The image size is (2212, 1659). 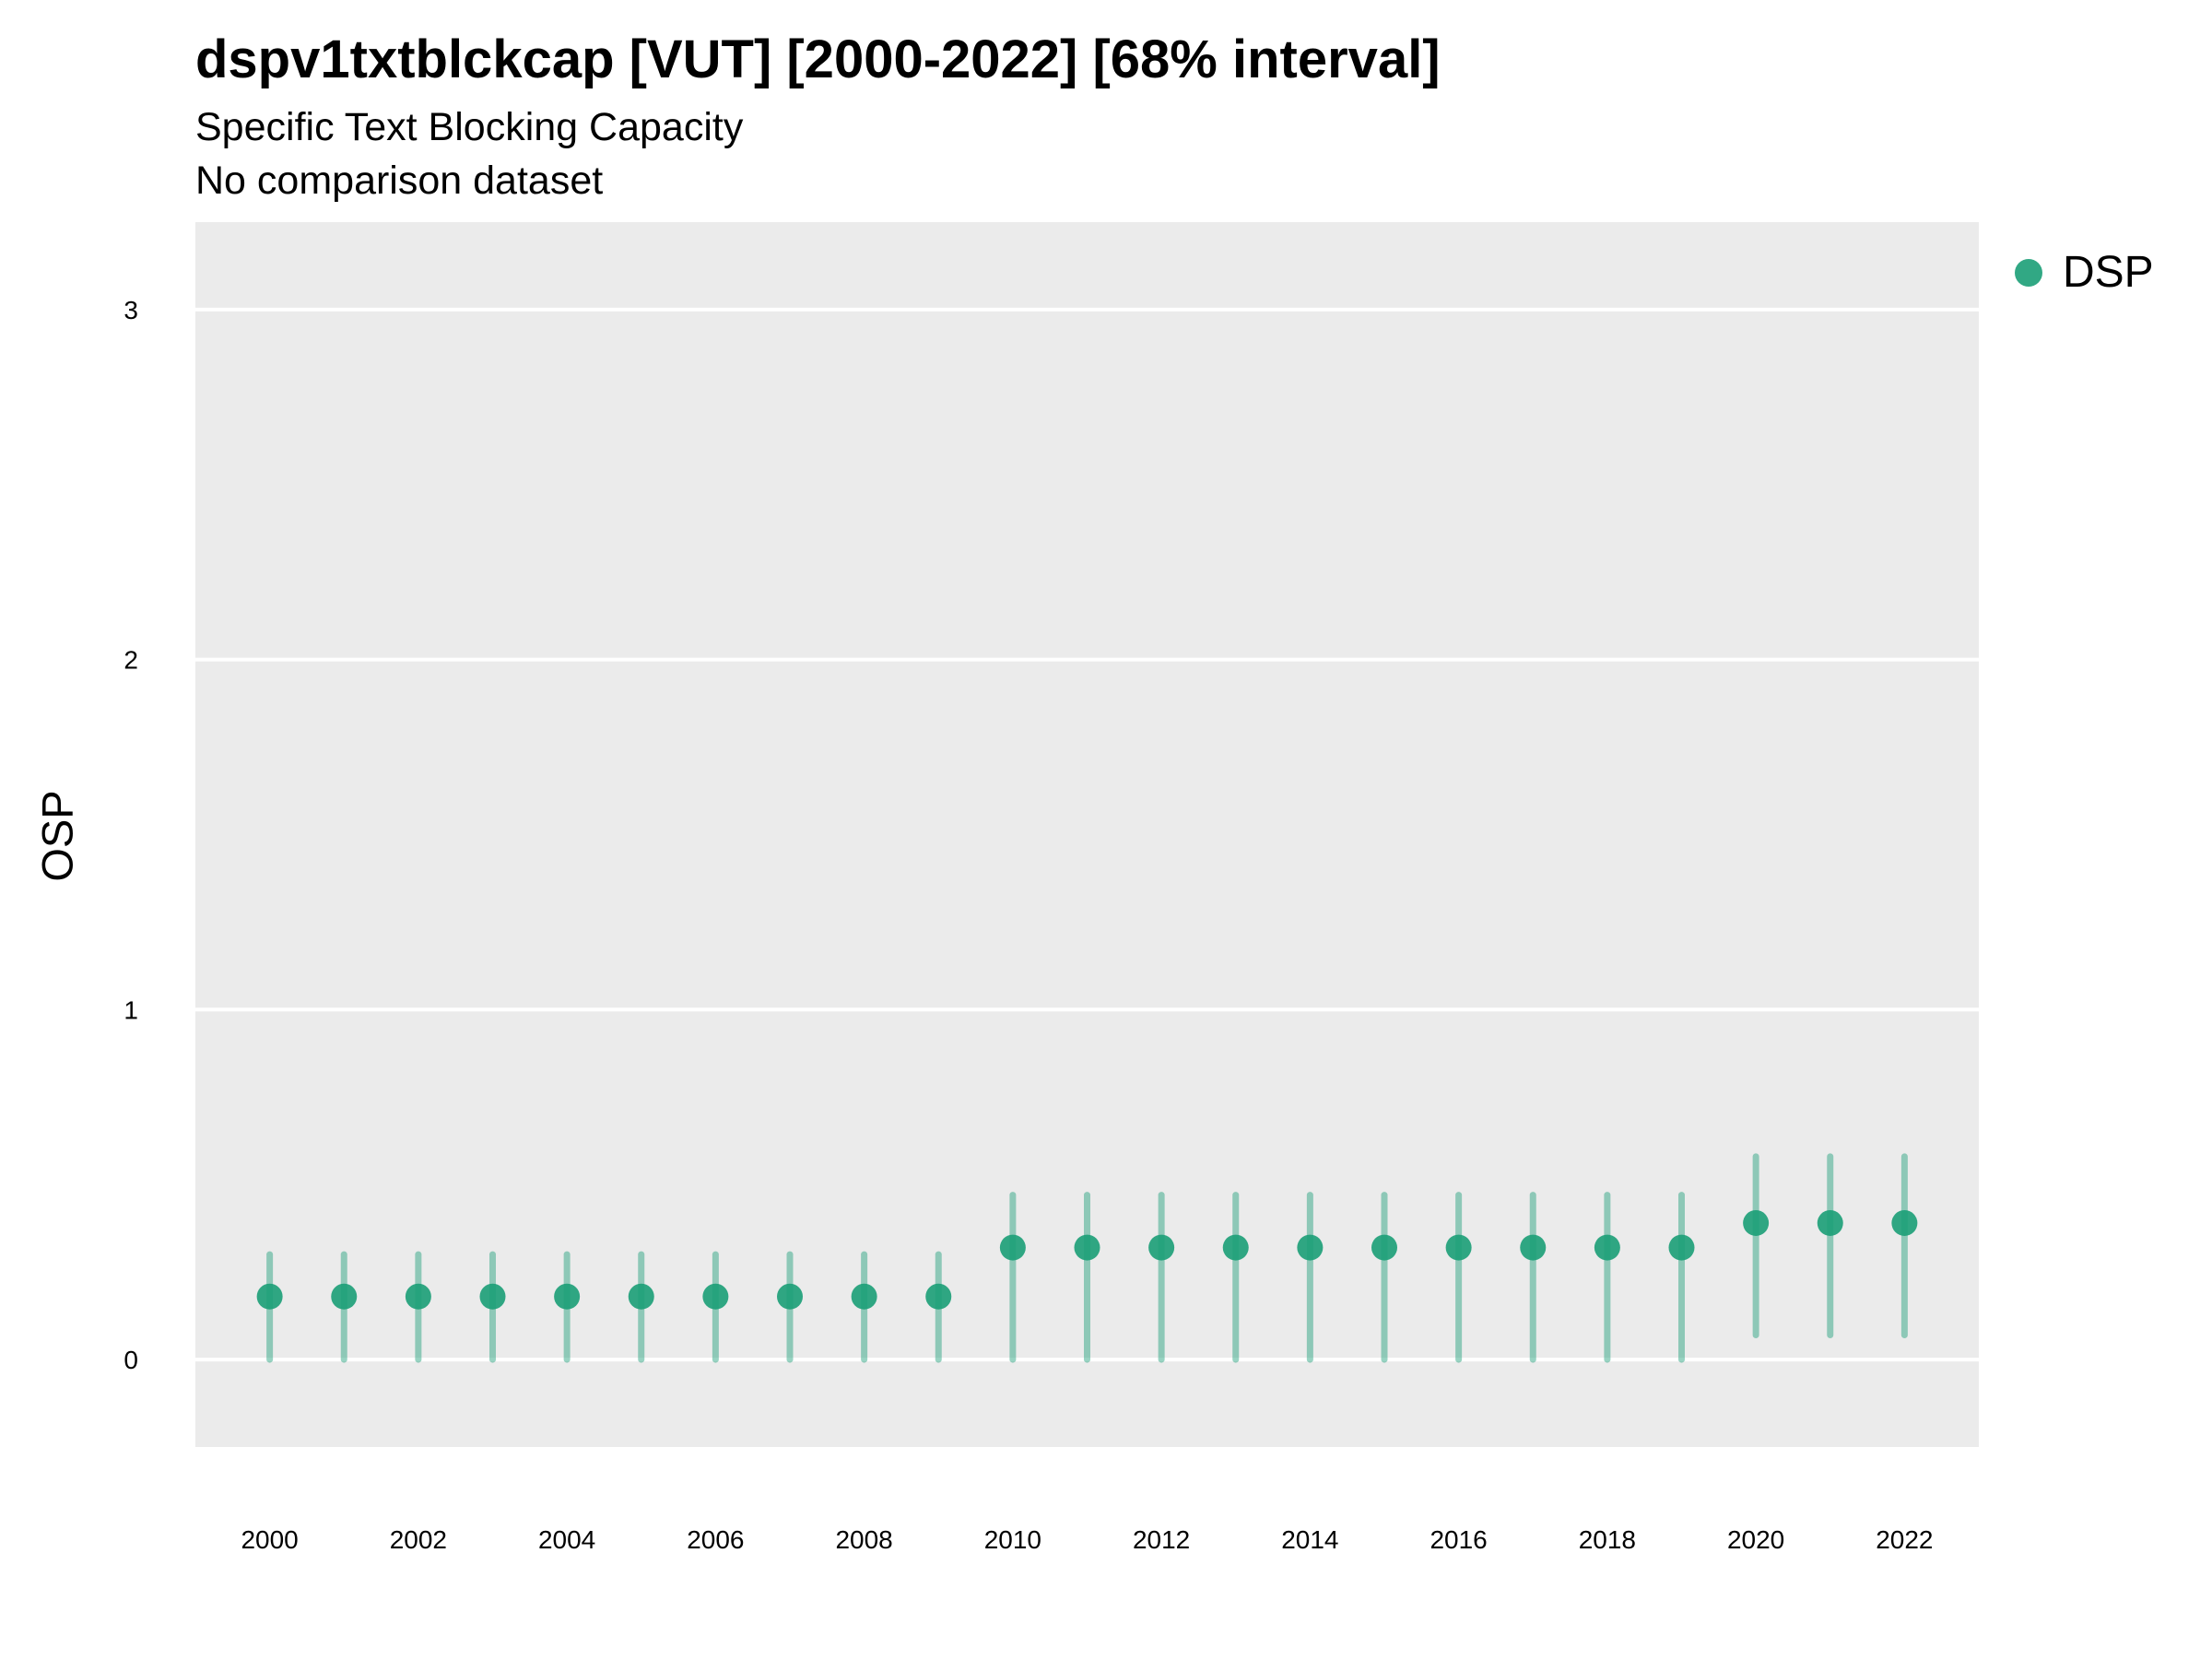 What do you see at coordinates (1756, 1222) in the screenshot?
I see `data-point-2020` at bounding box center [1756, 1222].